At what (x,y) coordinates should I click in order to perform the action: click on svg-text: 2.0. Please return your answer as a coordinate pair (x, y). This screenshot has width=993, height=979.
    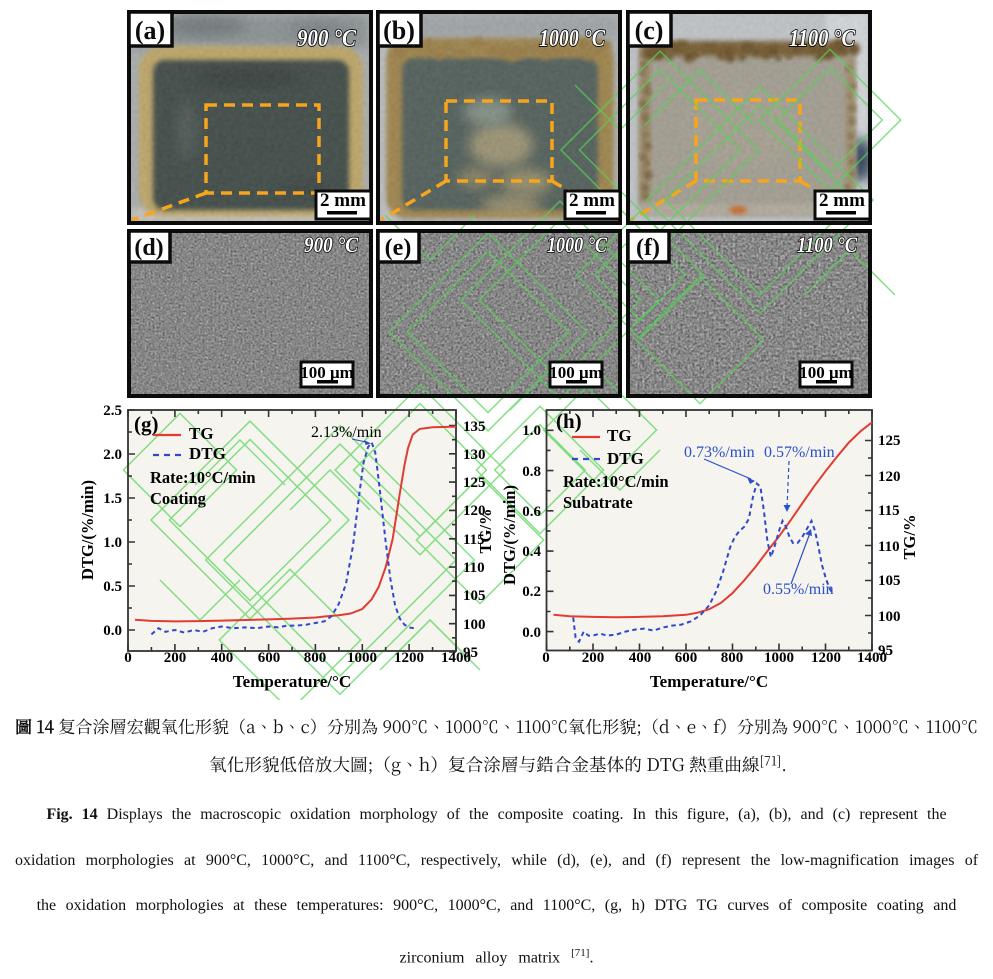
    Looking at the image, I should click on (112, 455).